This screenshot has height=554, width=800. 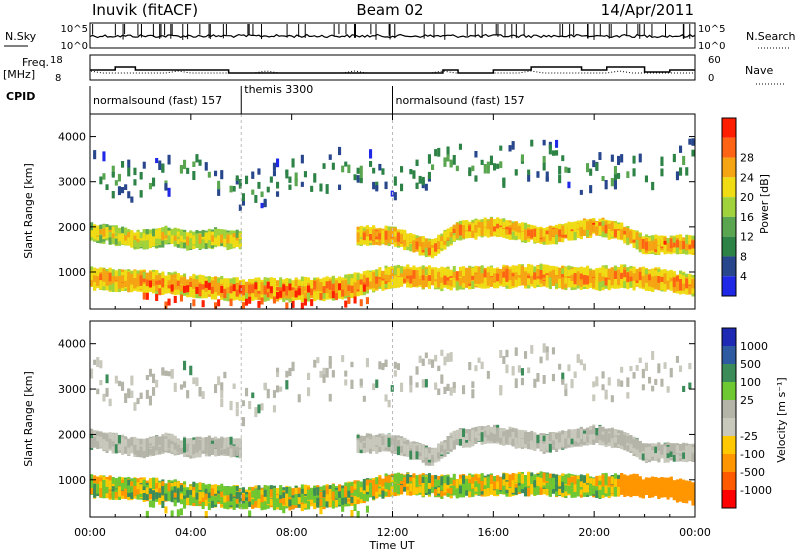 I want to click on freq-trace, so click(x=392, y=70).